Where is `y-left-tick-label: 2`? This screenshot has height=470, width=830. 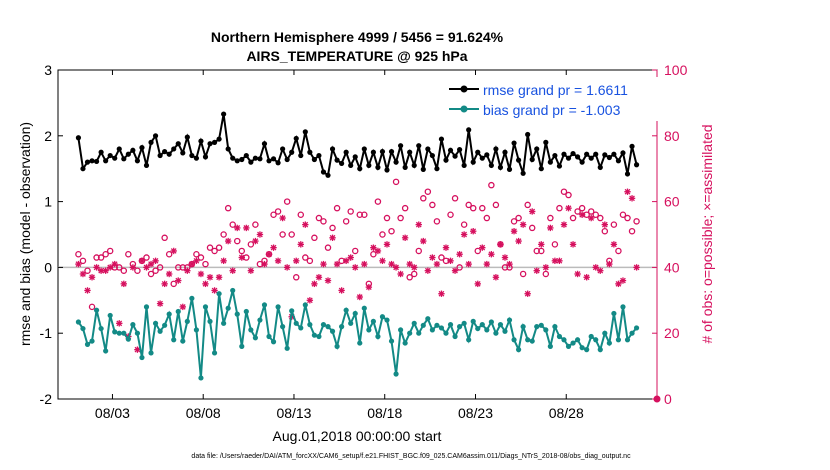 y-left-tick-label: 2 is located at coordinates (48, 136).